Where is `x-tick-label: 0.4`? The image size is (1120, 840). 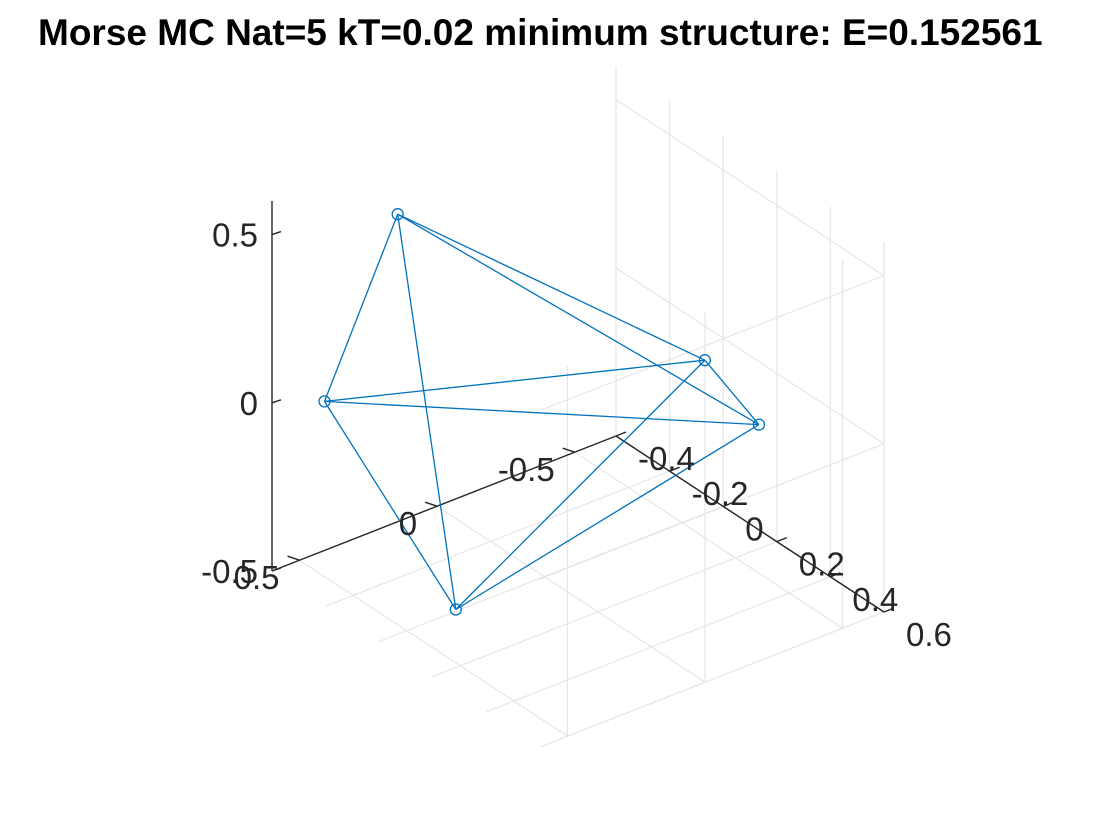
x-tick-label: 0.4 is located at coordinates (875, 599).